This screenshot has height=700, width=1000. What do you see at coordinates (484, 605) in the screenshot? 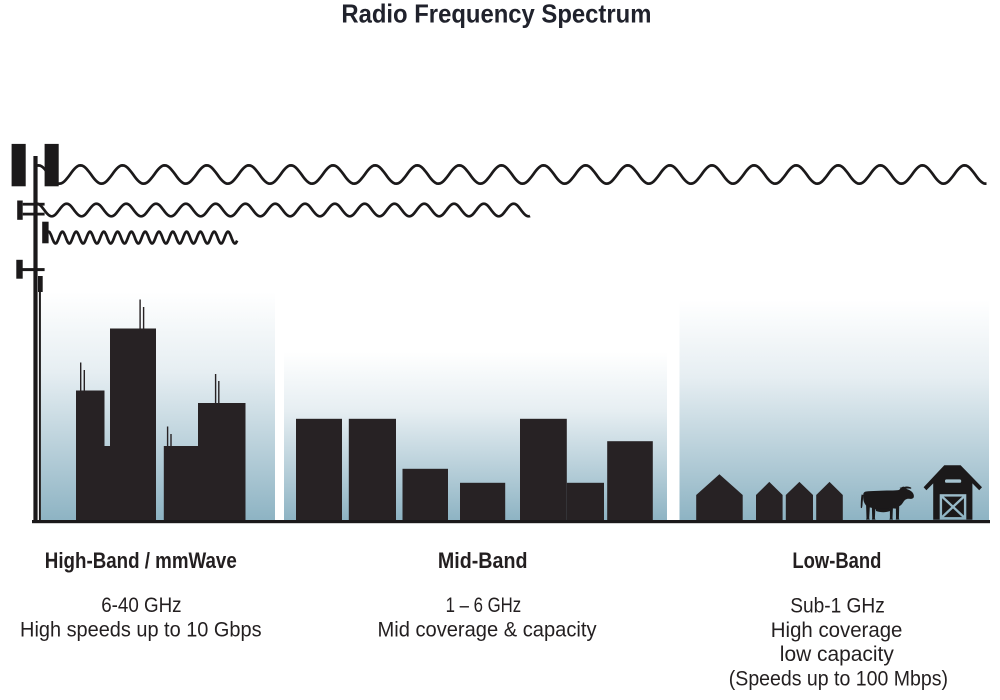
I see `svg-text: 1 – 6 GHz` at bounding box center [484, 605].